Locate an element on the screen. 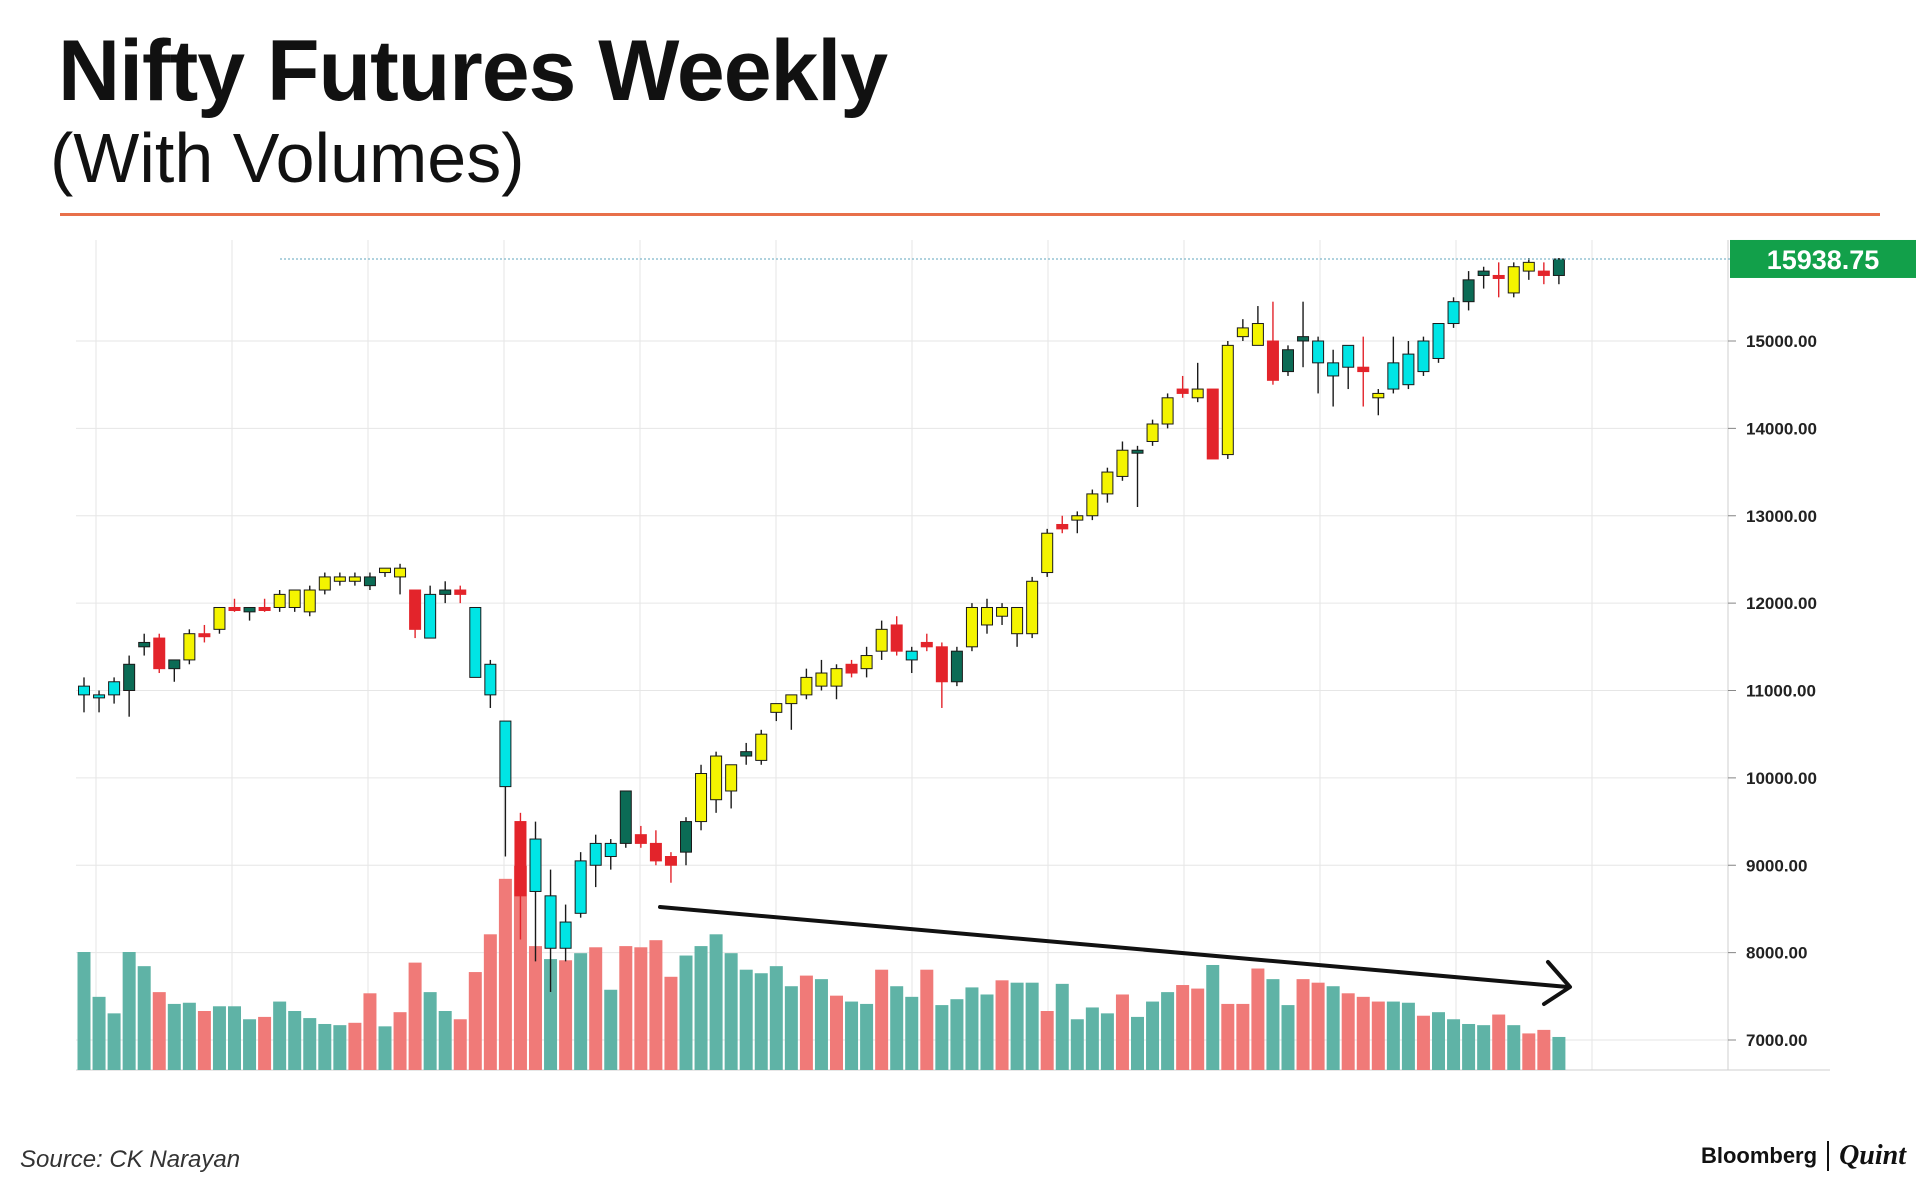  brand-separator is located at coordinates (1828, 1156).